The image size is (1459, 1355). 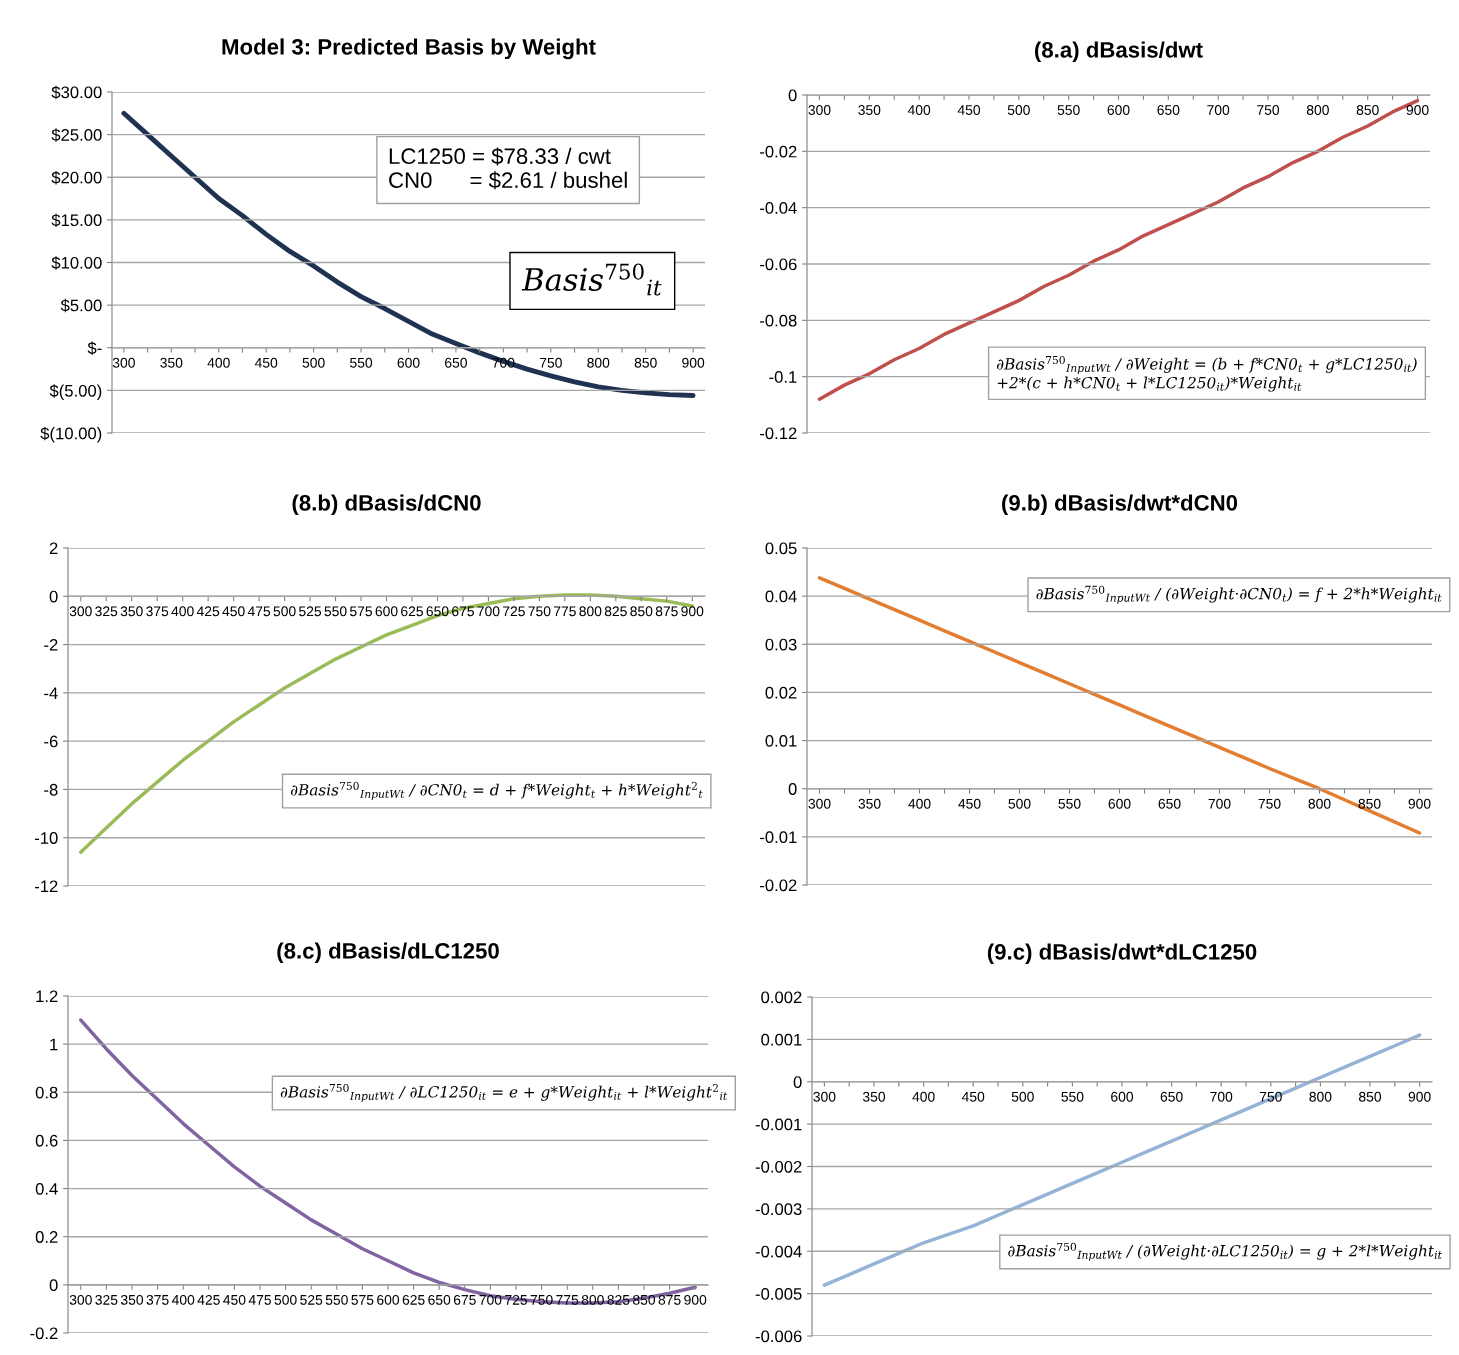 I want to click on y-tick-label: -0.003, so click(x=778, y=1209).